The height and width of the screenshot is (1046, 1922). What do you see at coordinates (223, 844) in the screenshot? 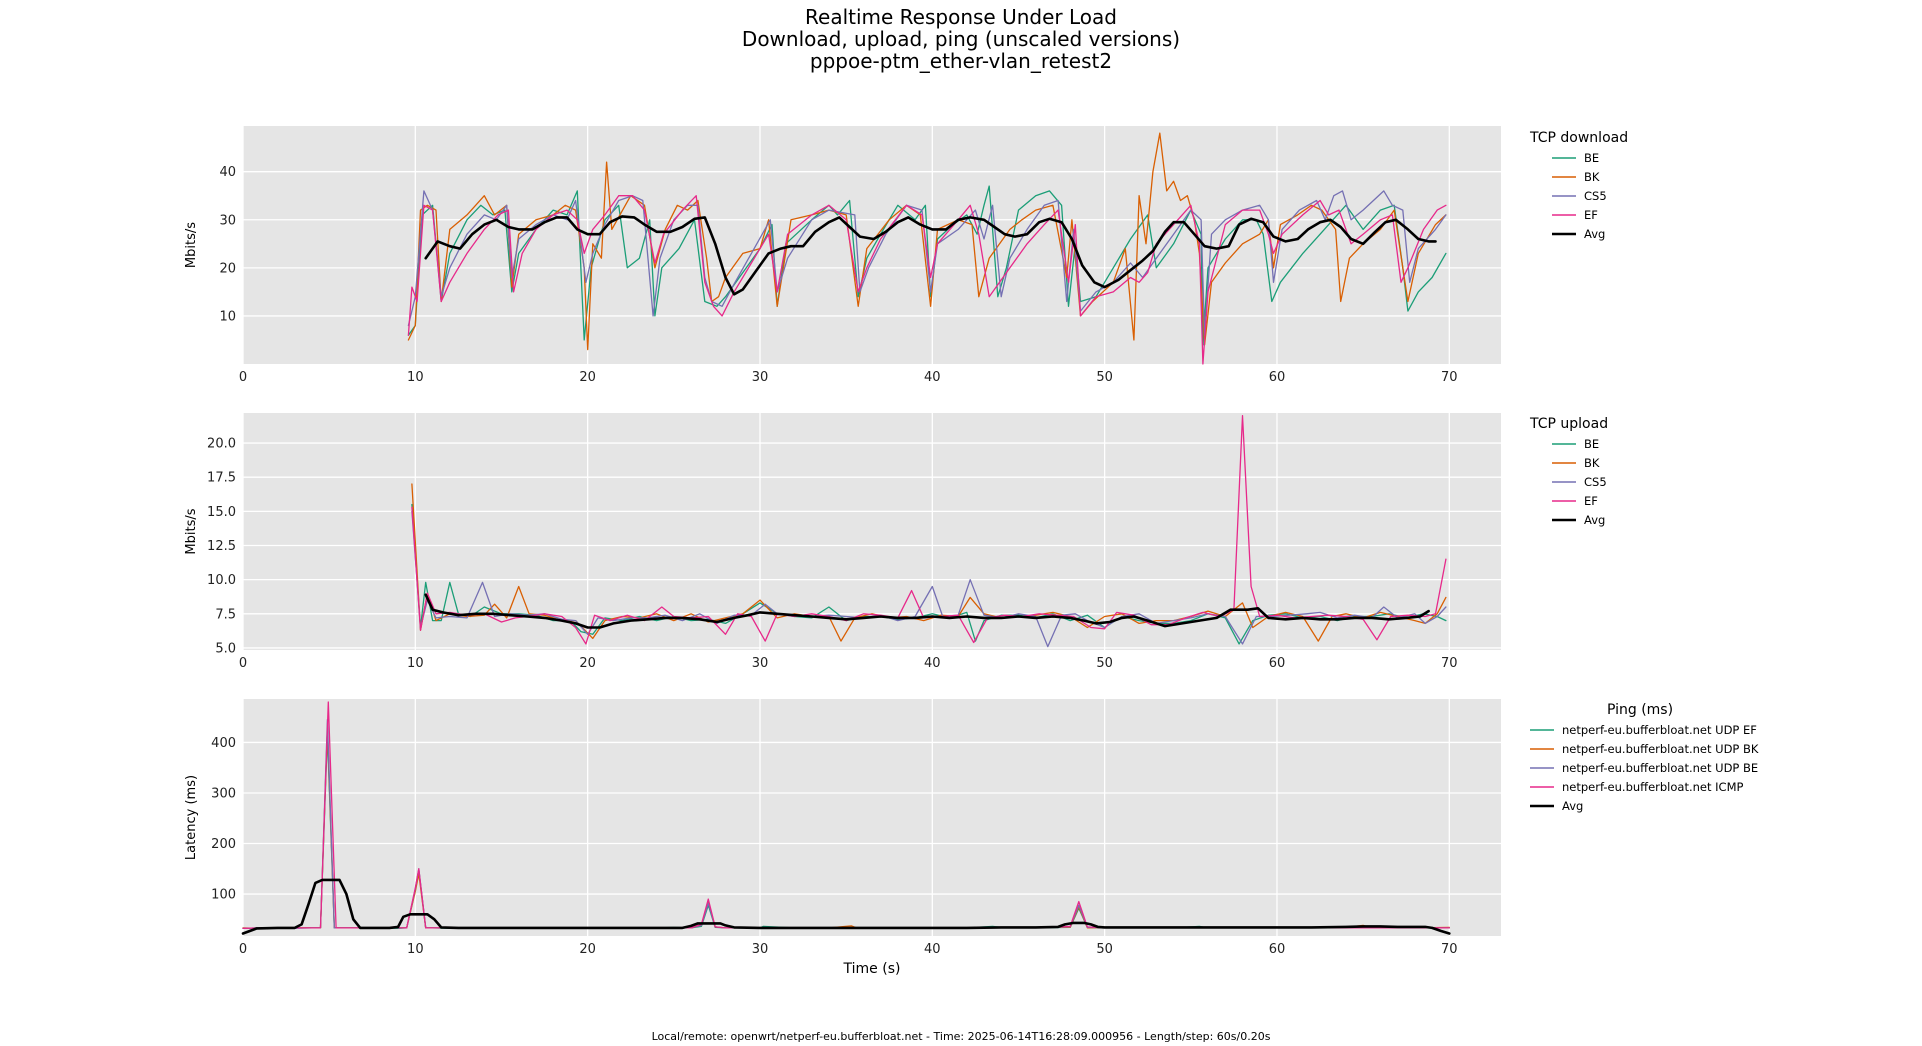
I see `y-tick-label: 200` at bounding box center [223, 844].